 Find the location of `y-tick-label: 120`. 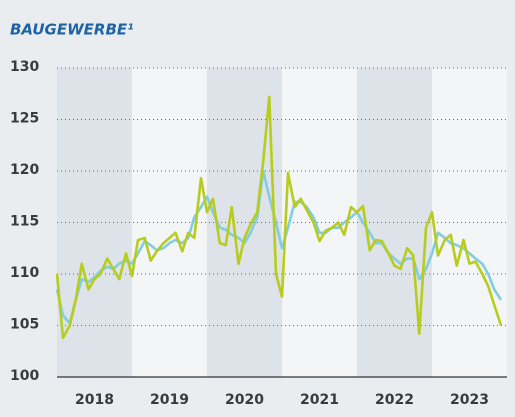

y-tick-label: 120 is located at coordinates (24, 170).